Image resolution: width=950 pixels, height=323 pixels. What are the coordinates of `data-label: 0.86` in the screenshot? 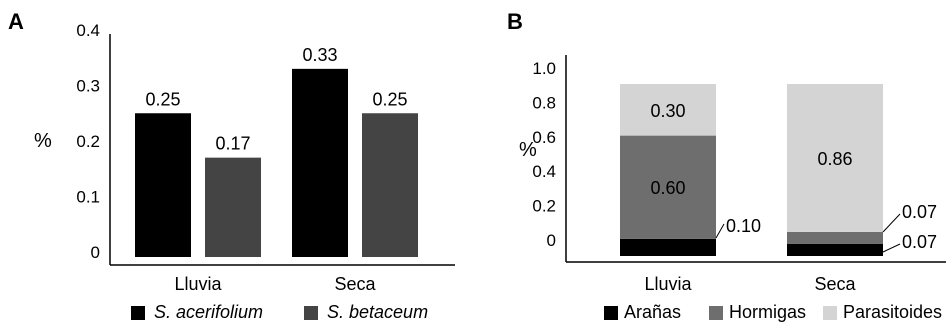 It's located at (834, 159).